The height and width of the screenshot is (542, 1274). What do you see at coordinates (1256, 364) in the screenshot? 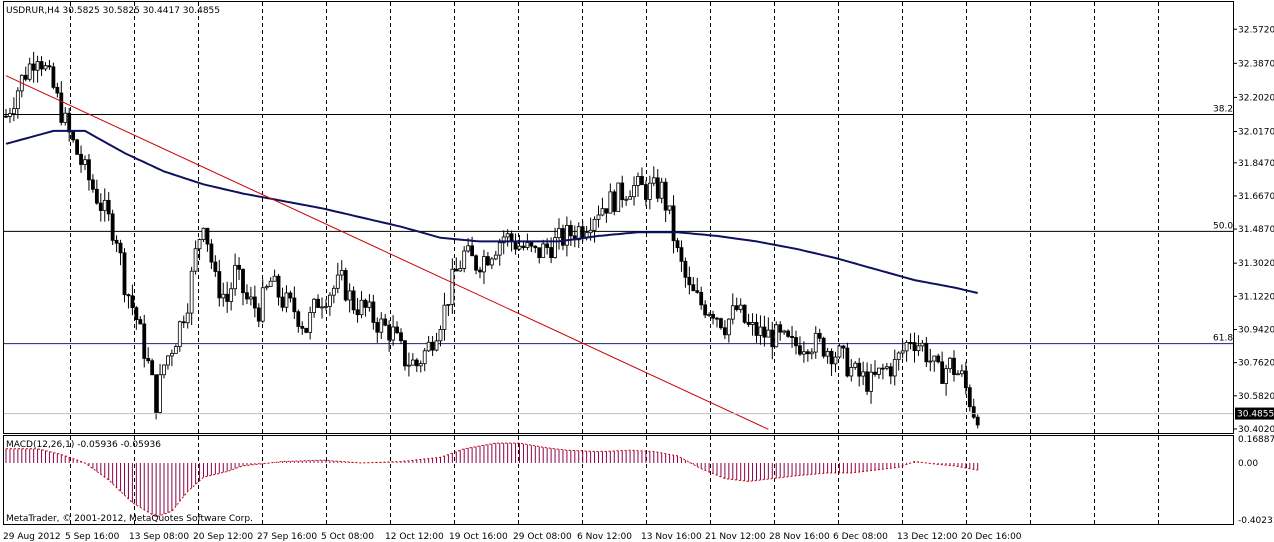
I see `price-tick-label: 30.7620` at bounding box center [1256, 364].